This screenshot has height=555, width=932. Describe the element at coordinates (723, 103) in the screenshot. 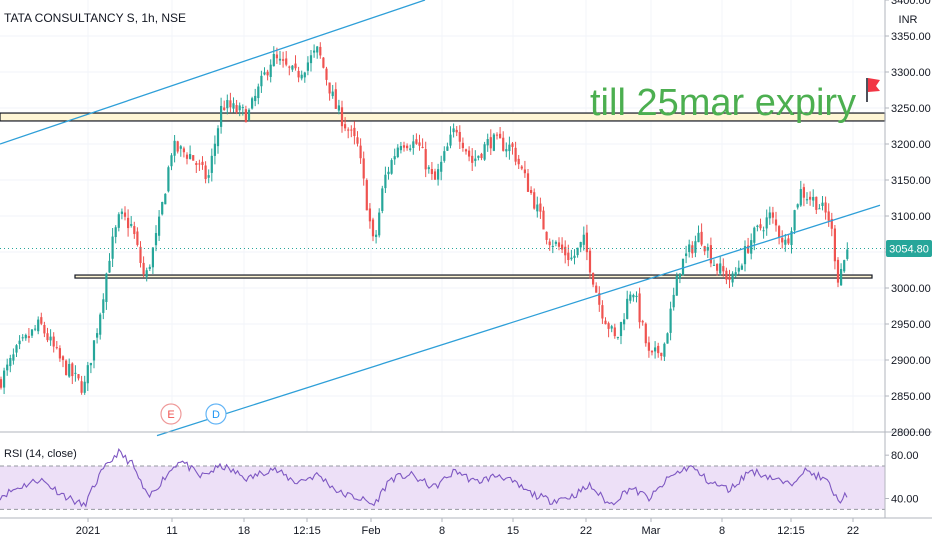

I see `annotation-text: till 25mar expiry` at that location.